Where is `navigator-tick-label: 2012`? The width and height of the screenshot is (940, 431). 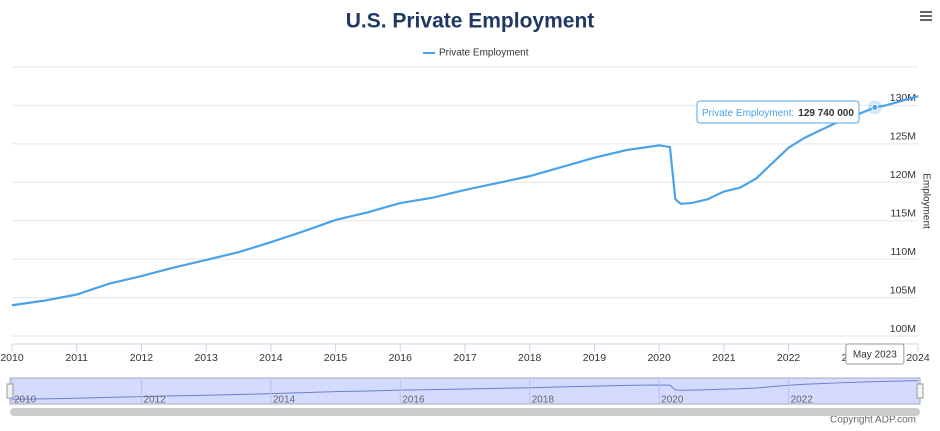
navigator-tick-label: 2012 is located at coordinates (154, 400).